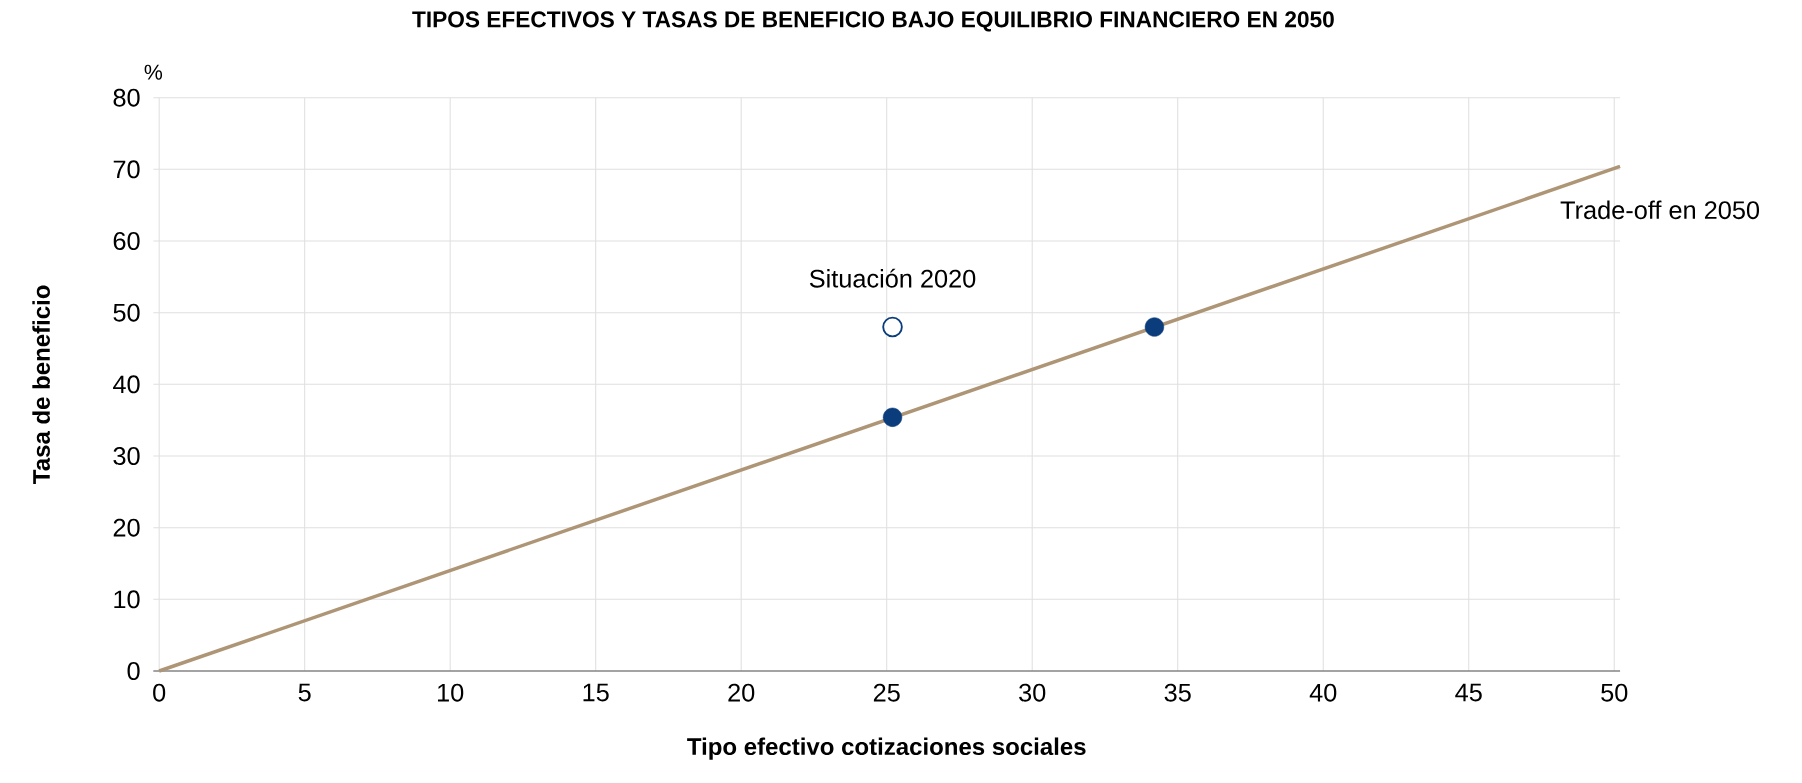 Image resolution: width=1802 pixels, height=783 pixels. I want to click on x-axis-title: Tipo efectivo cotizaciones sociales, so click(886, 748).